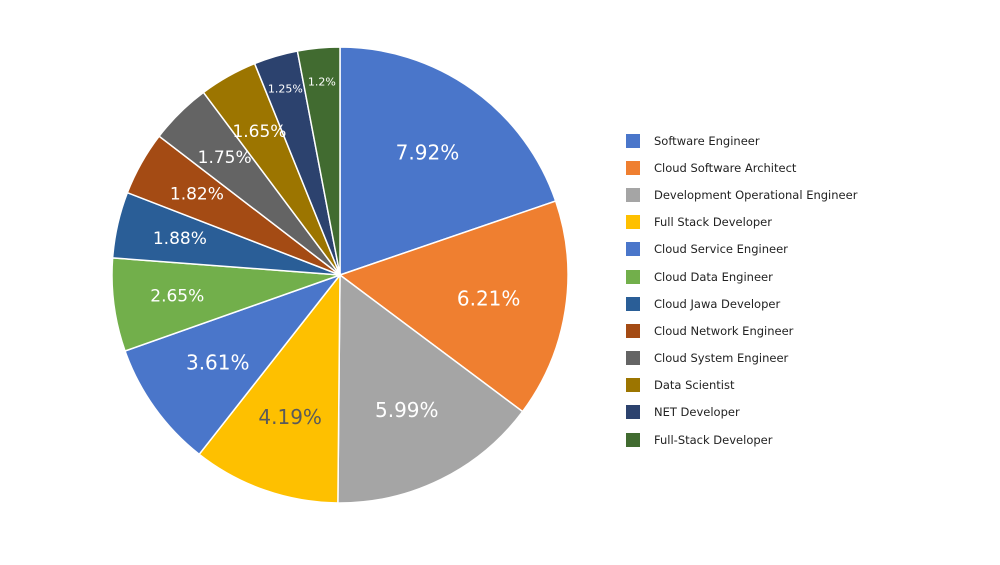 The width and height of the screenshot is (1000, 565). What do you see at coordinates (713, 276) in the screenshot?
I see `legend-label: Cloud Data Engineer` at bounding box center [713, 276].